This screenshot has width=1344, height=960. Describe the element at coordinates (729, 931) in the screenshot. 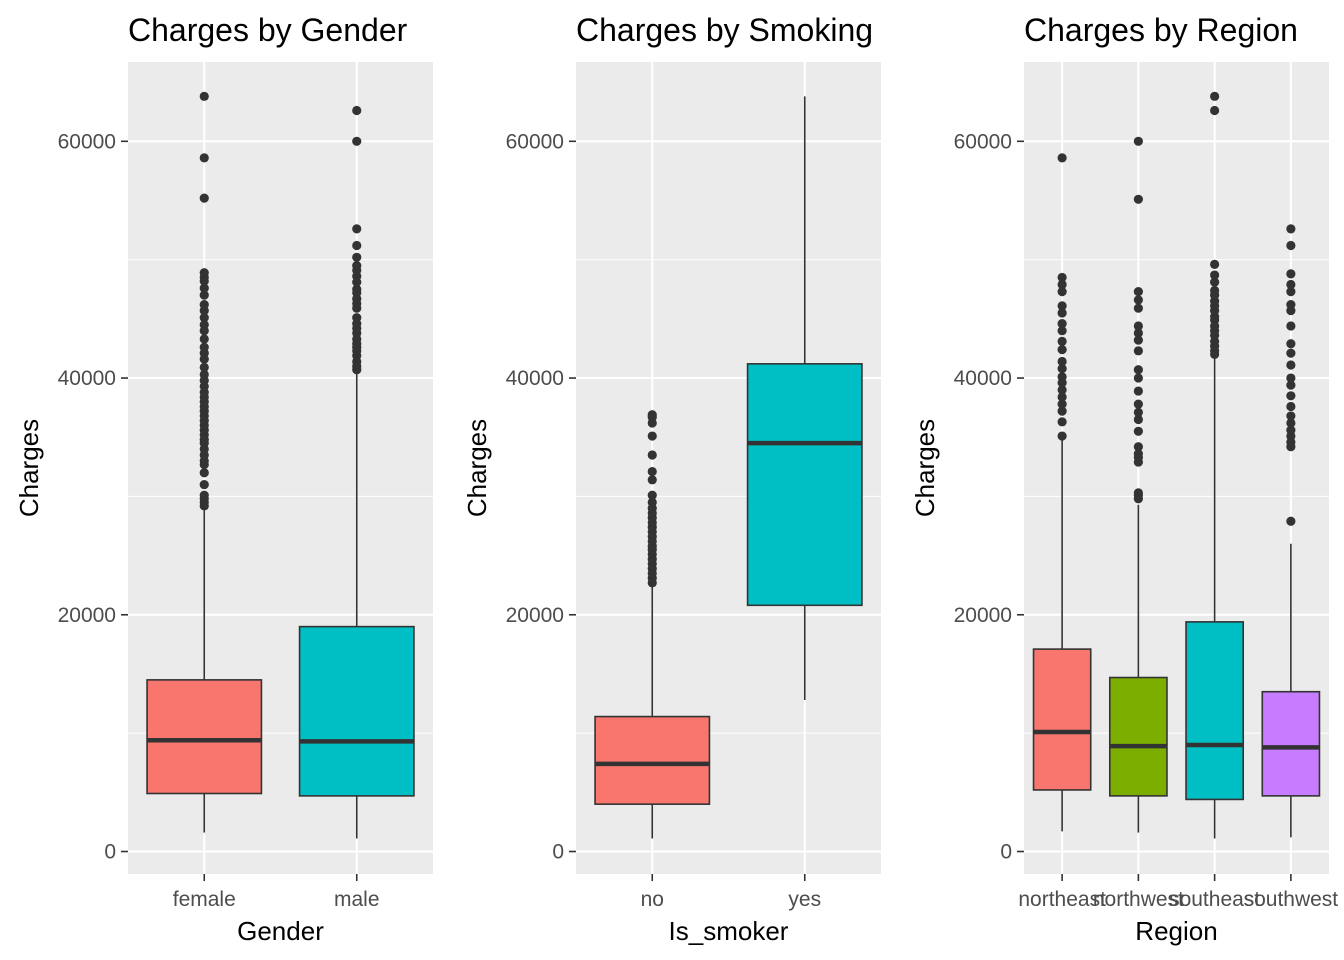

I see `x-axis-title: Is_smoker` at that location.